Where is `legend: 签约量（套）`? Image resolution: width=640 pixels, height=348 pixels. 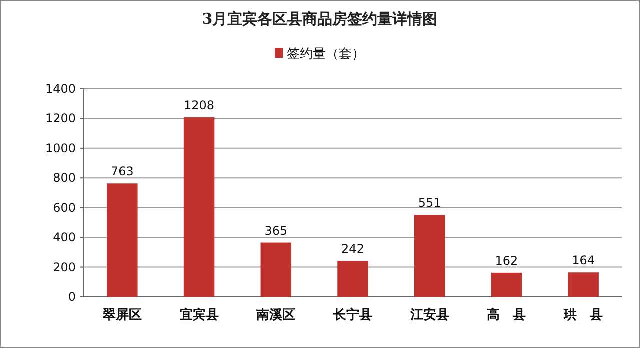
legend: 签约量（套） is located at coordinates (320, 54).